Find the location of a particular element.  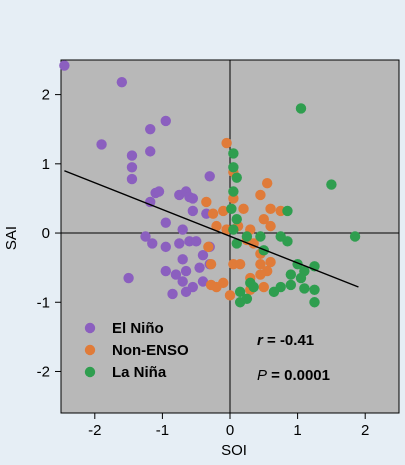

x-axis: -2 -1 0 1 2 is located at coordinates (228, 426).